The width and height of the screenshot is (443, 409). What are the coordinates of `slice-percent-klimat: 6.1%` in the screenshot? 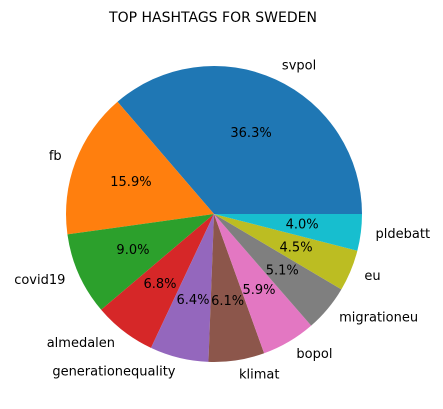 It's located at (227, 301).